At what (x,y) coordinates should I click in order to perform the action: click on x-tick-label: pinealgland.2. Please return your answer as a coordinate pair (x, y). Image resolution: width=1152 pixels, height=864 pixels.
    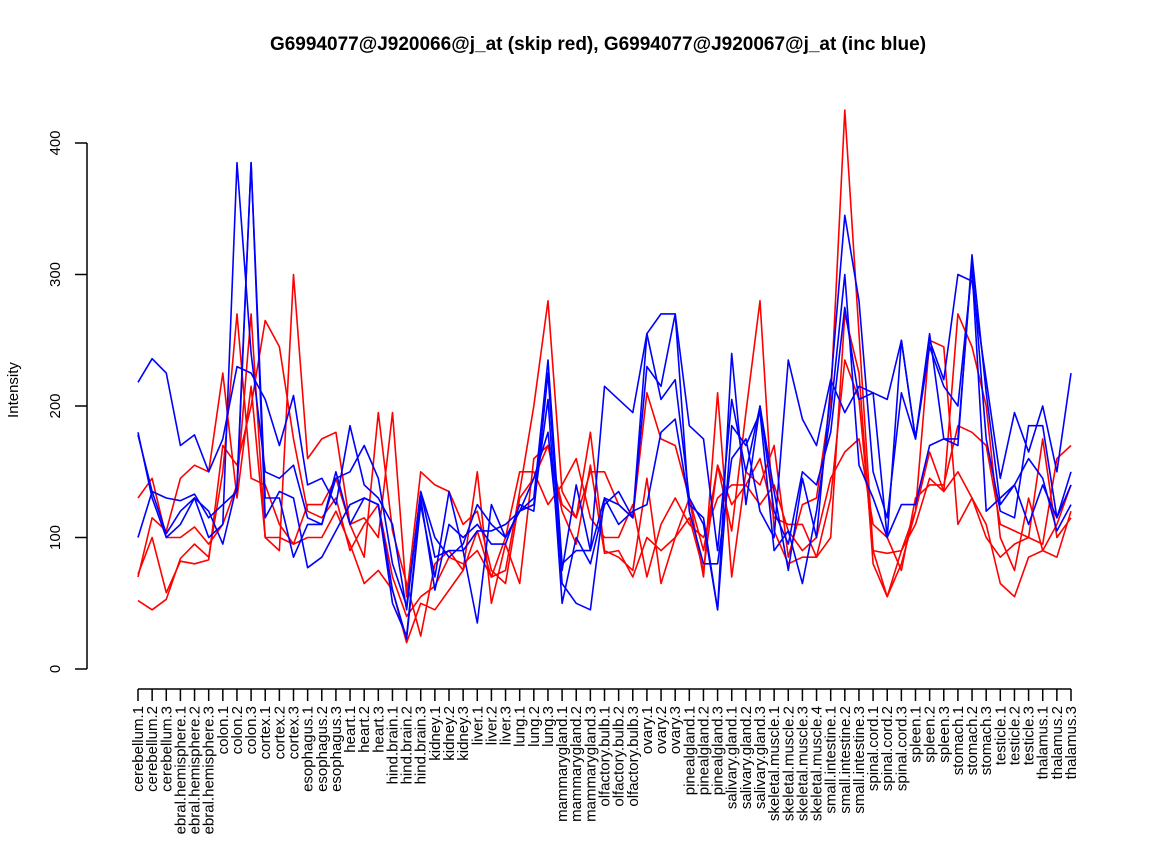
    Looking at the image, I should click on (703, 750).